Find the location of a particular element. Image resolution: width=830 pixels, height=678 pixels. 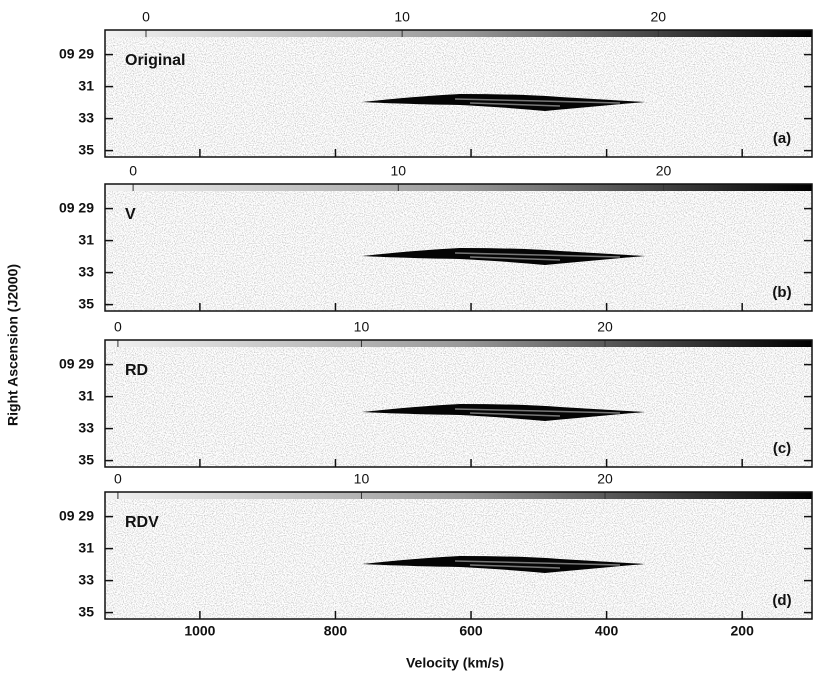

x-tick-label: 600 is located at coordinates (471, 631).